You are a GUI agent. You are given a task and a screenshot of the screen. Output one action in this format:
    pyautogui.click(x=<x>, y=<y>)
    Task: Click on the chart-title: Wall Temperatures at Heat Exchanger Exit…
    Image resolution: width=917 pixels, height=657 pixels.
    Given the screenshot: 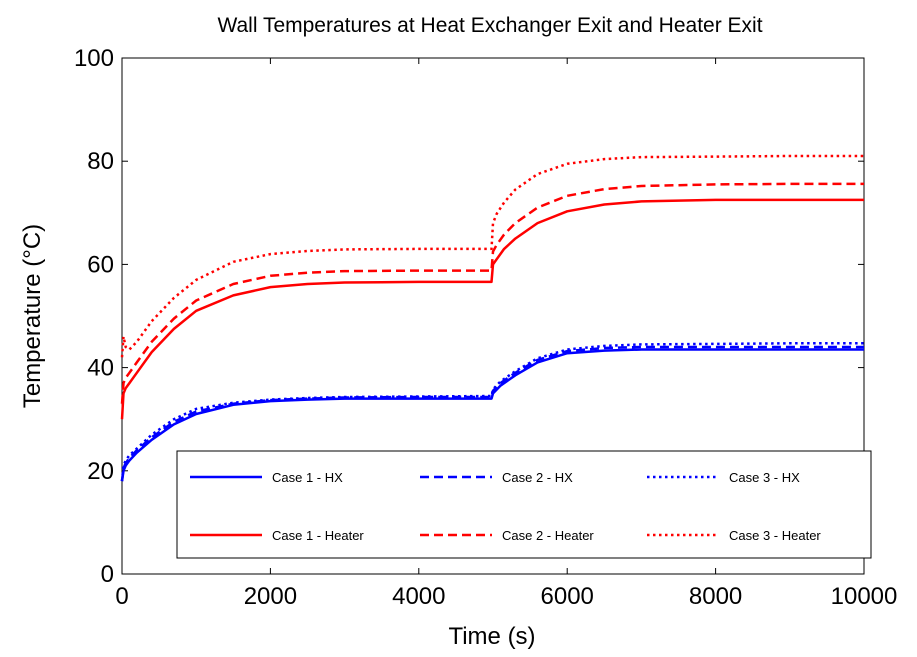 What is the action you would take?
    pyautogui.click(x=489, y=25)
    